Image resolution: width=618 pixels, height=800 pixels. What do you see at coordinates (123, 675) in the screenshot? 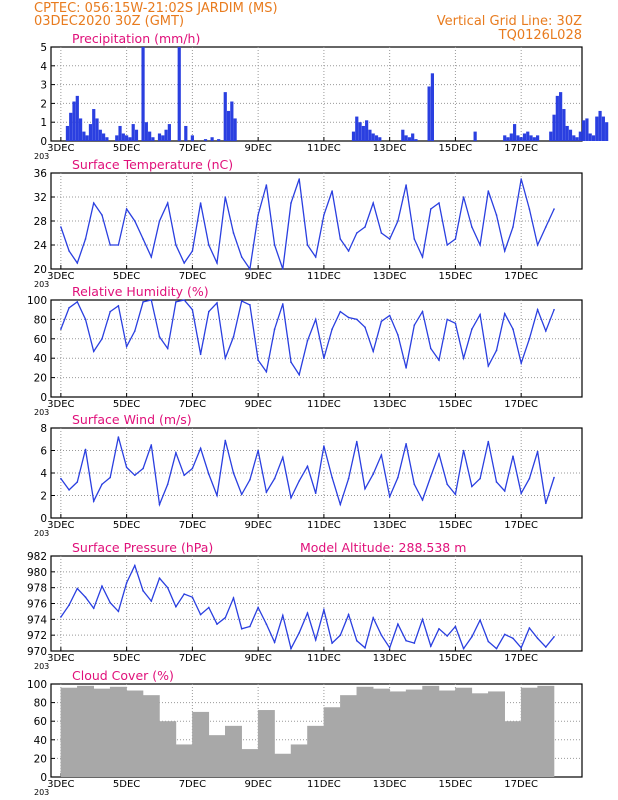
I see `panel-title: Cloud Cover (%)` at bounding box center [123, 675].